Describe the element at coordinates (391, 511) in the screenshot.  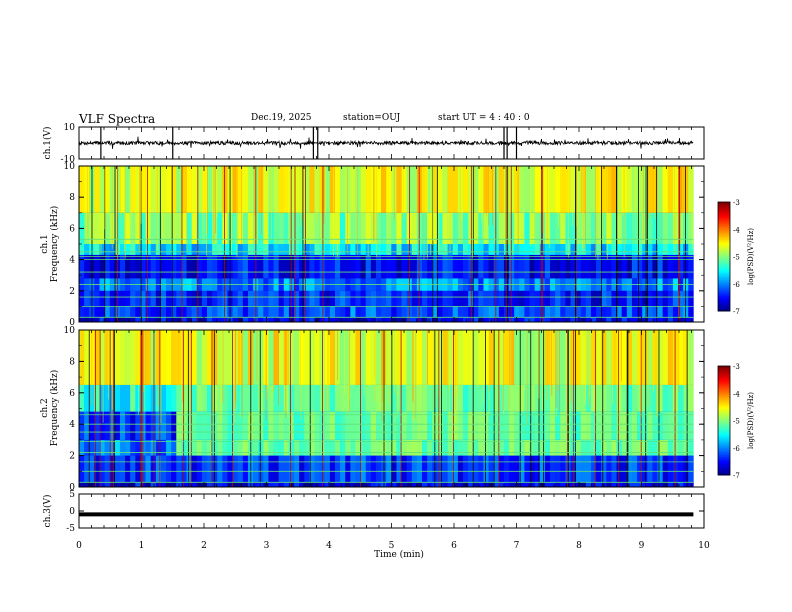
I see `panel-frame` at that location.